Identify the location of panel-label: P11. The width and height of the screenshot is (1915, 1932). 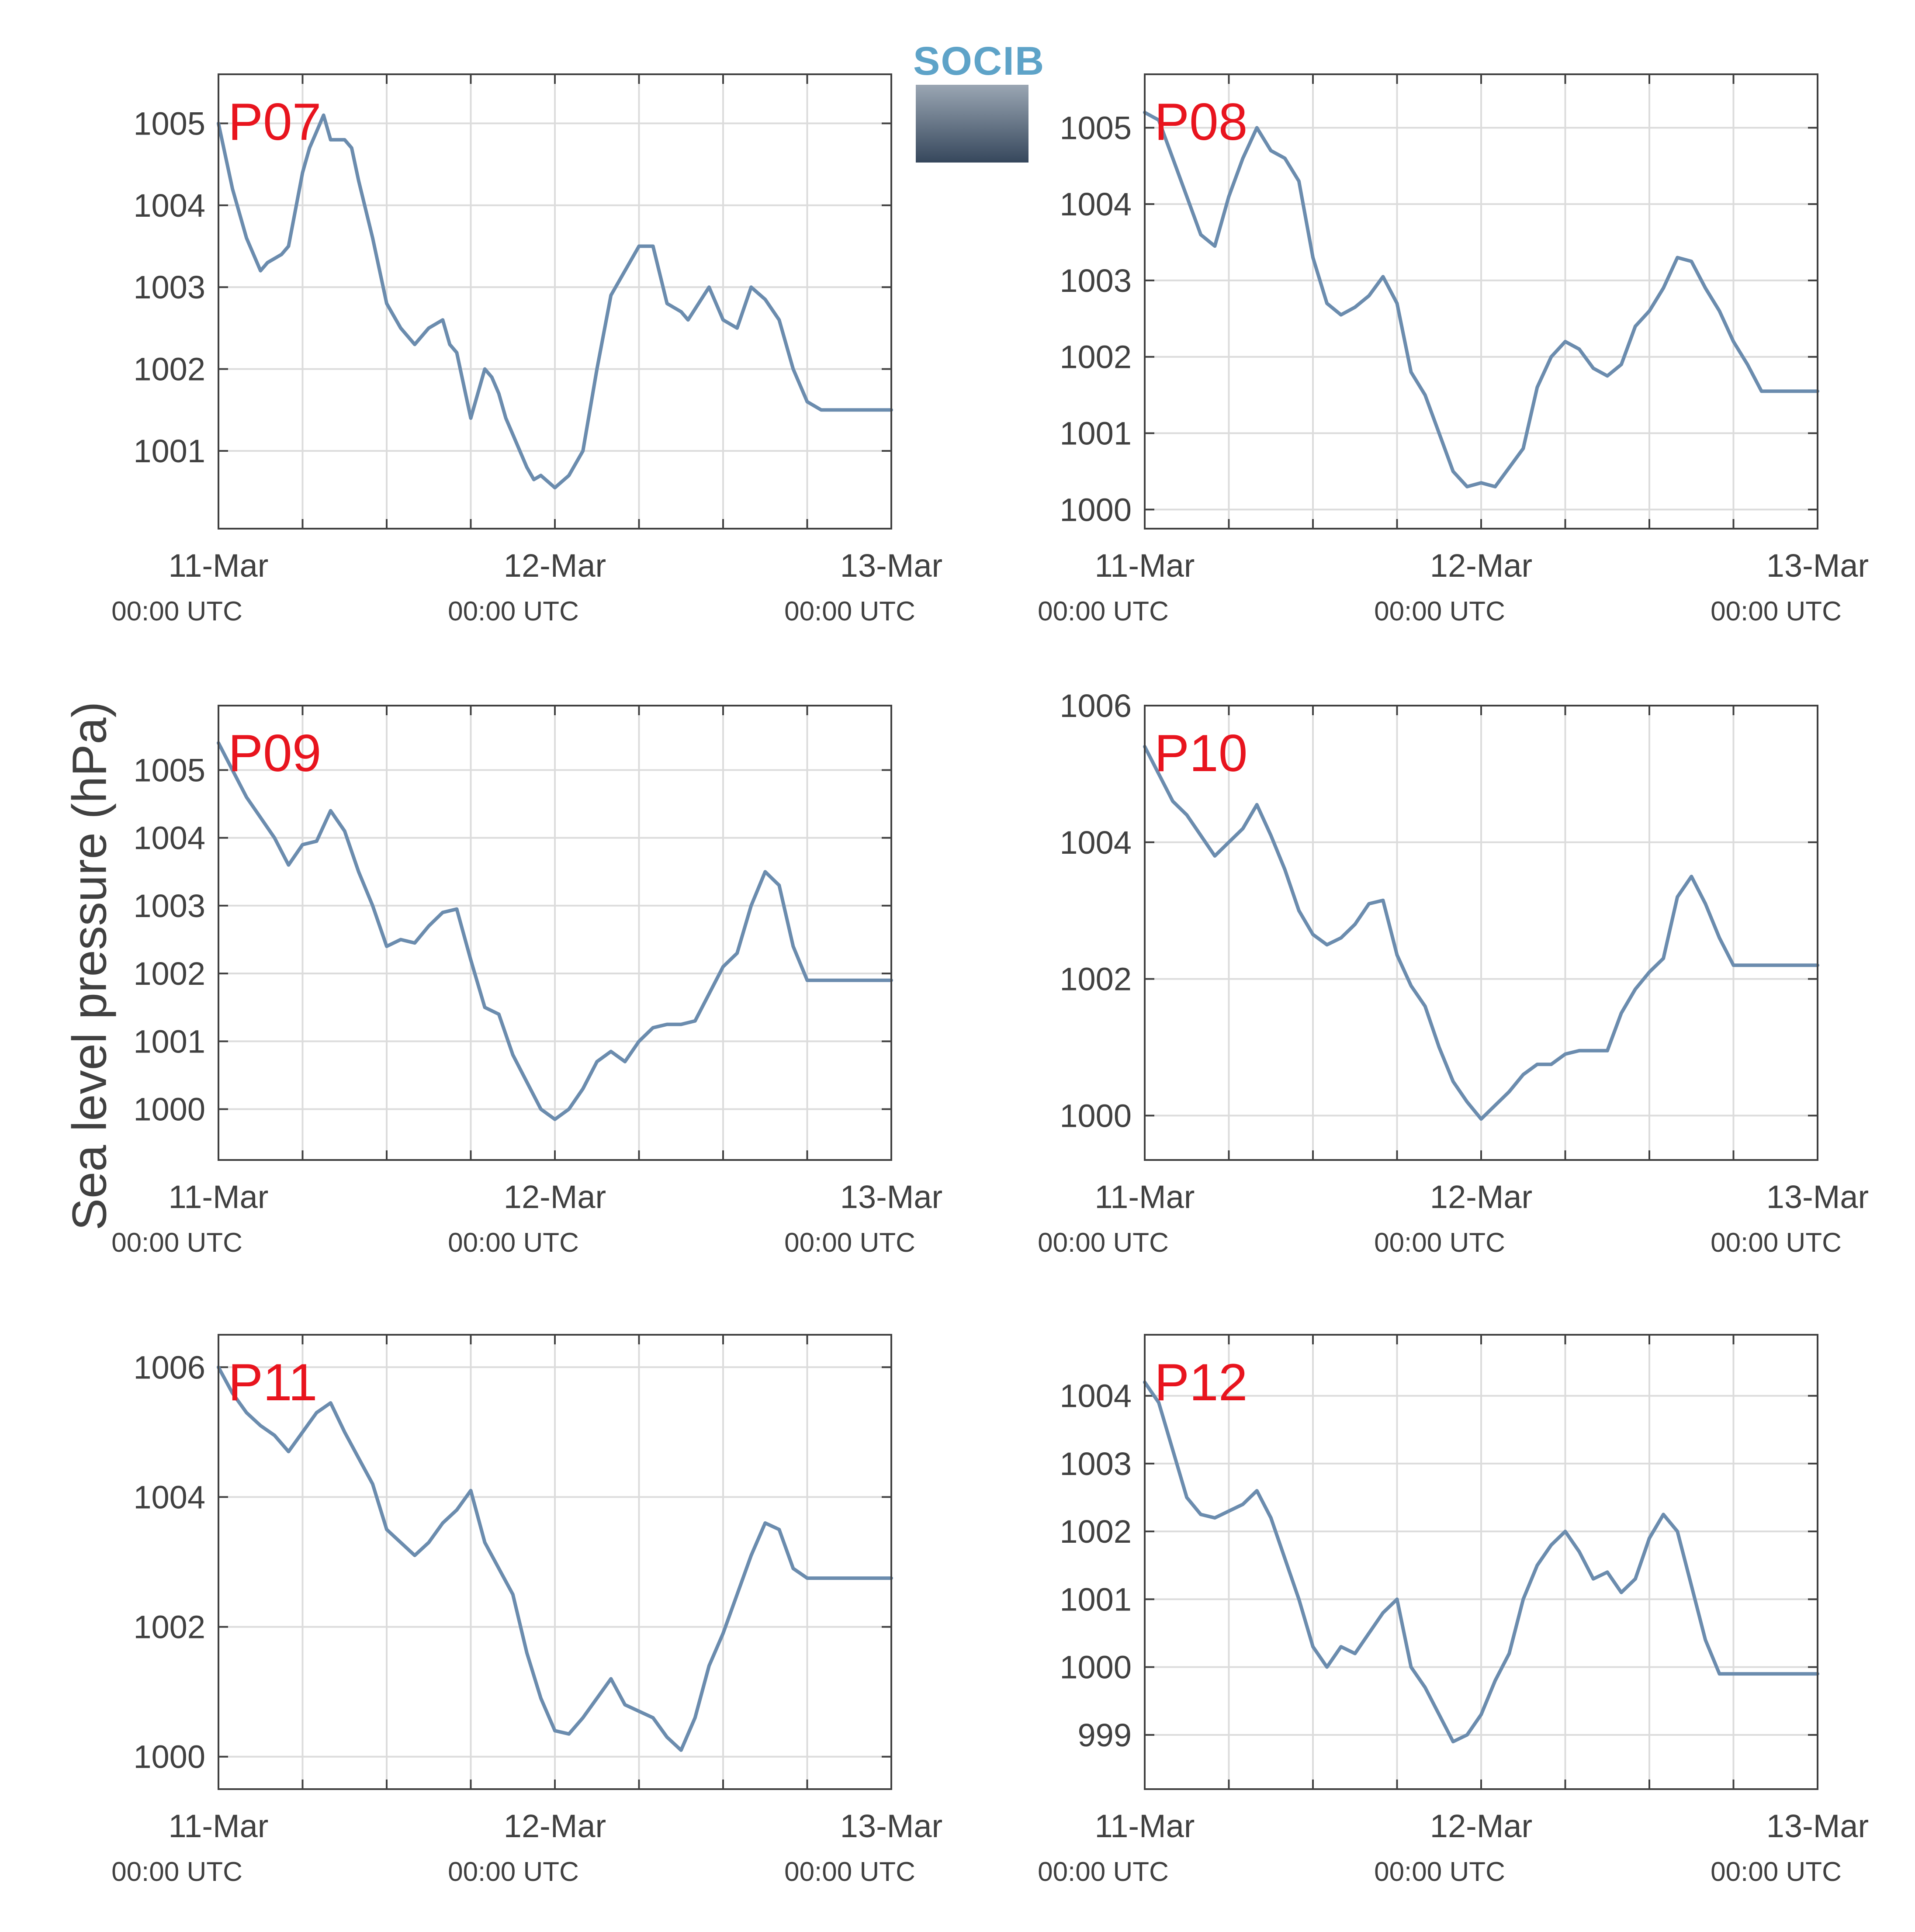
(273, 1382).